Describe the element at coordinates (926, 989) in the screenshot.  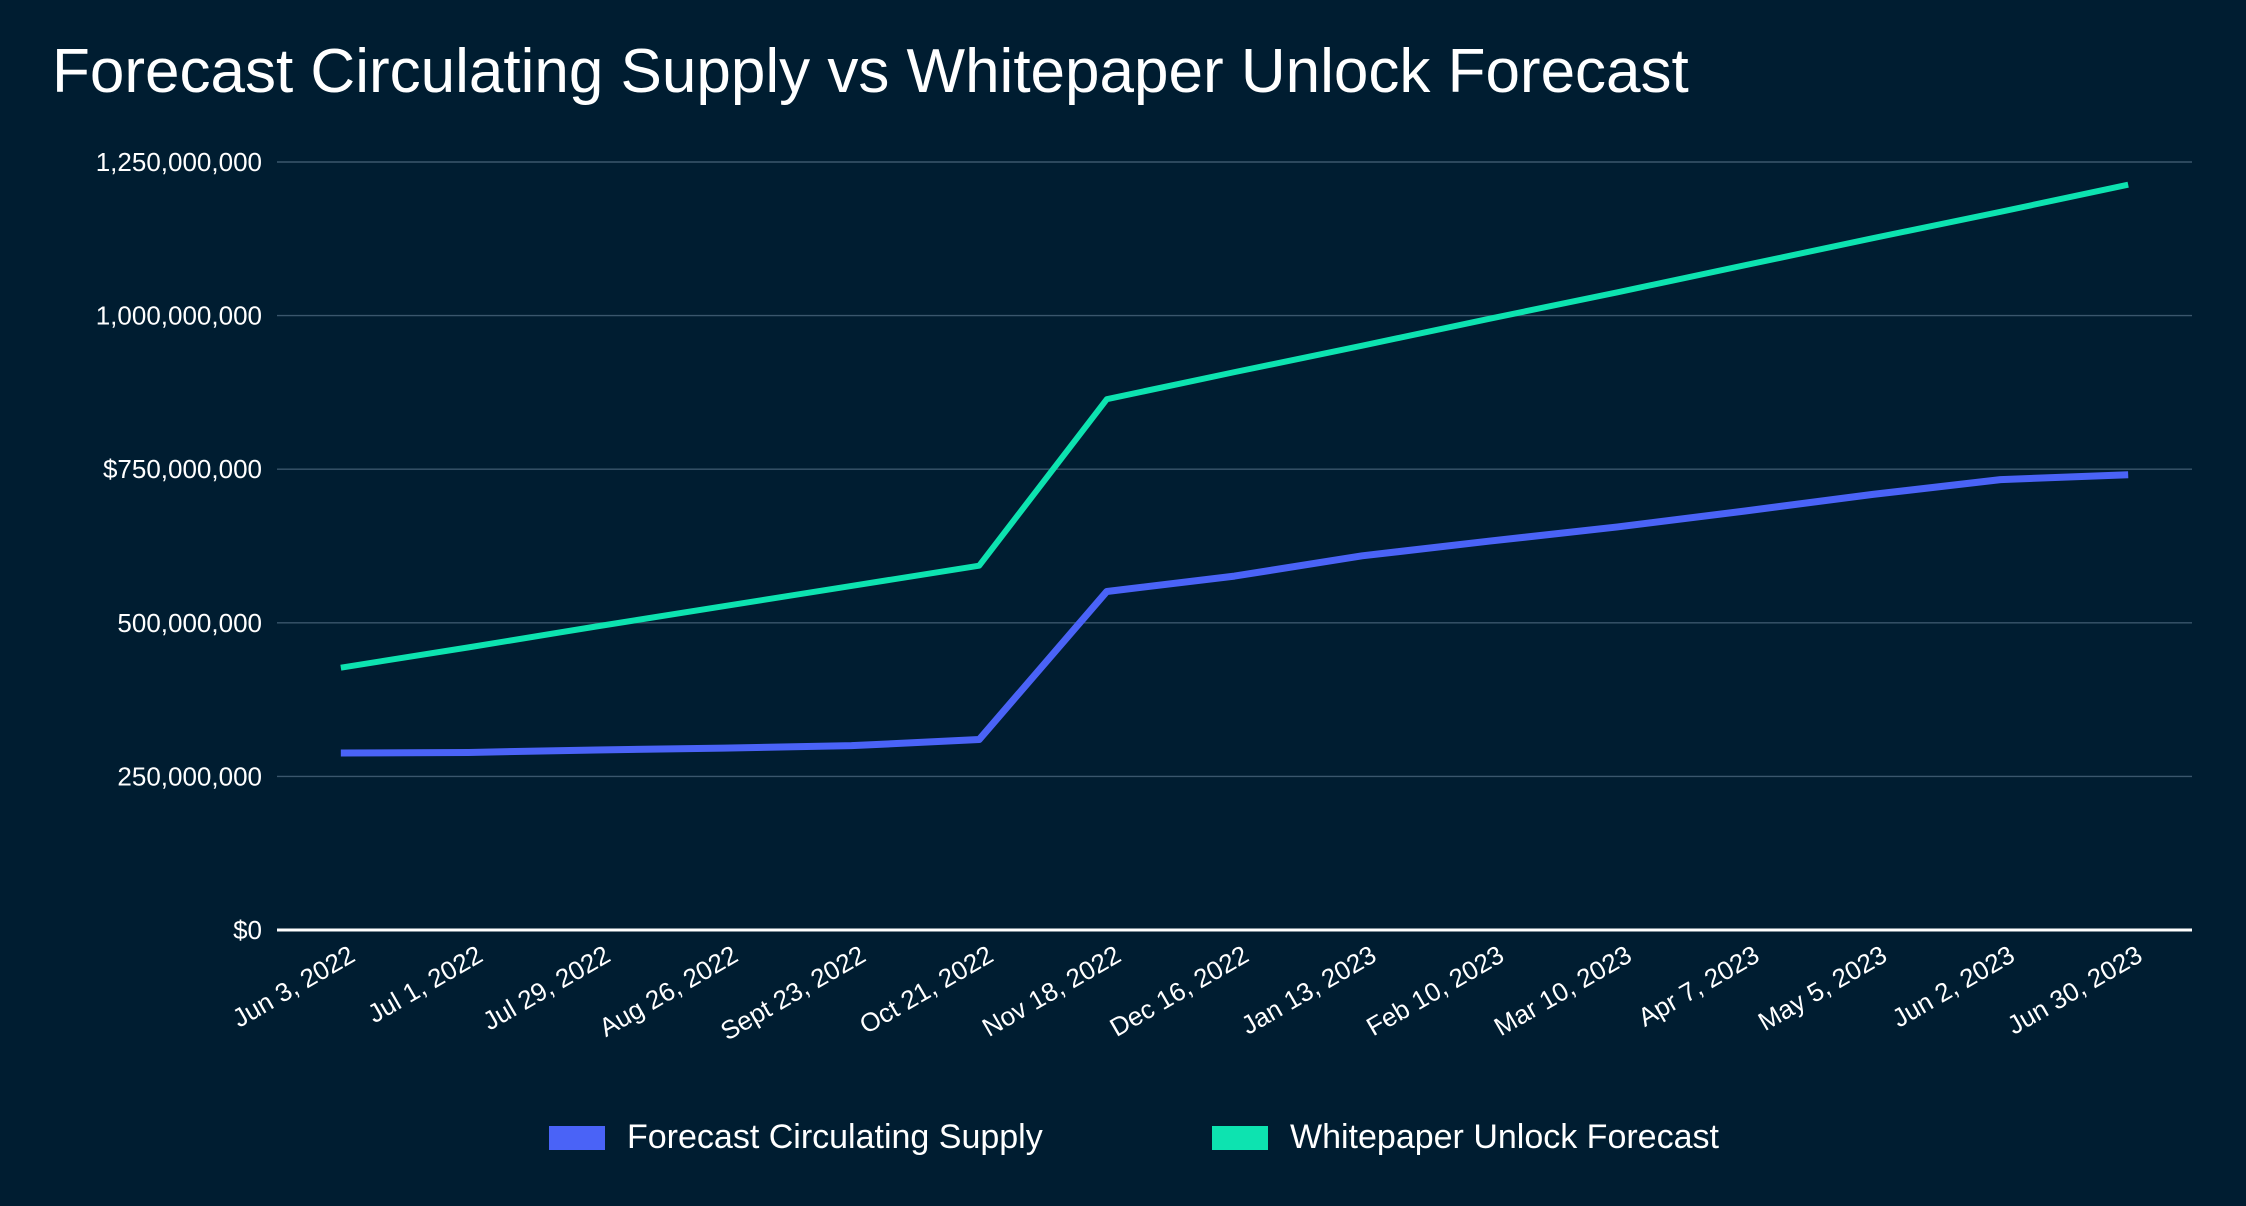
I see `x-tick-label: Oct 21, 2022` at that location.